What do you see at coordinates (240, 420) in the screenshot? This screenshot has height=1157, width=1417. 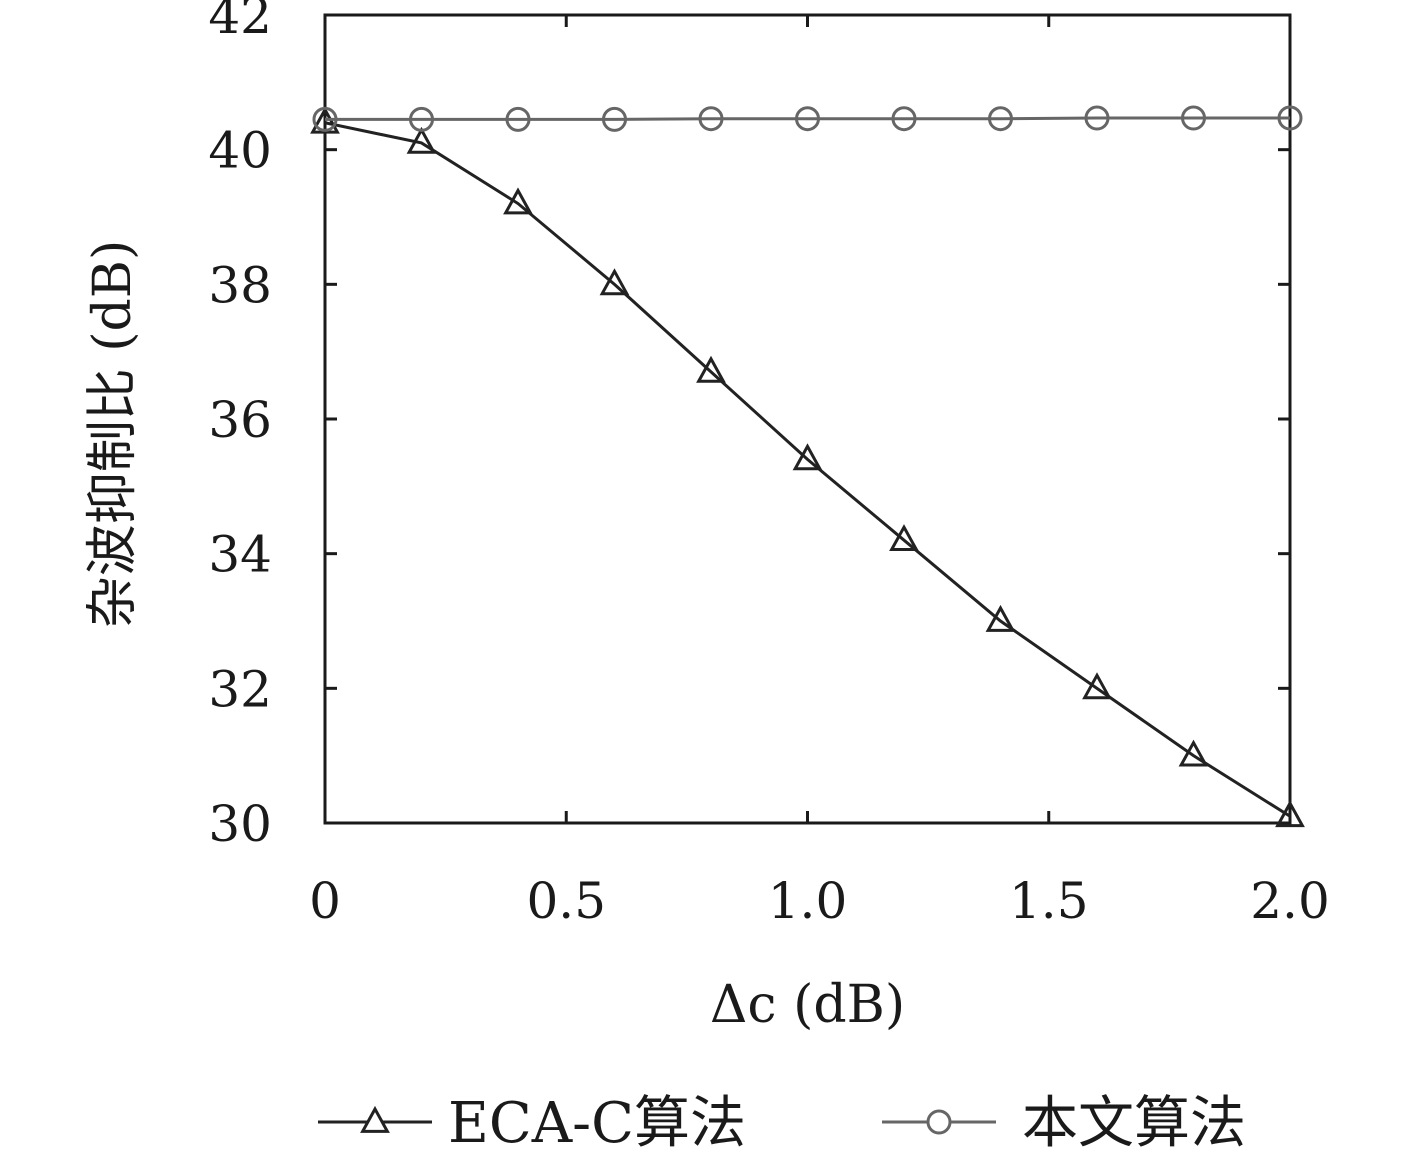 I see `y-tick-label: 36` at bounding box center [240, 420].